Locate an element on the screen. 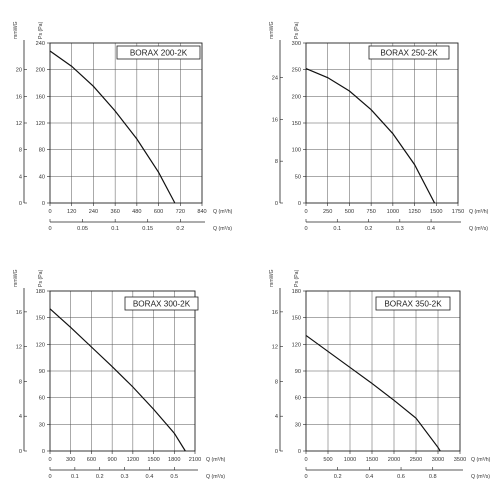 This screenshot has height=500, width=500. y-tick-label: 40 is located at coordinates (42, 177).